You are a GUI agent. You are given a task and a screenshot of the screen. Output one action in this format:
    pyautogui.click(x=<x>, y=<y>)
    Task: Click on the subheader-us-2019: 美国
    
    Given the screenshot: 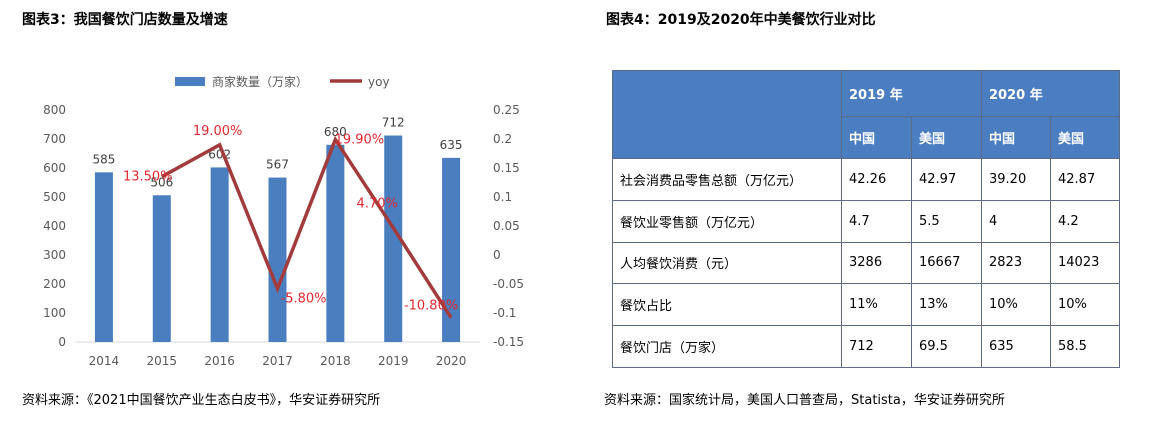 What is the action you would take?
    pyautogui.click(x=946, y=137)
    